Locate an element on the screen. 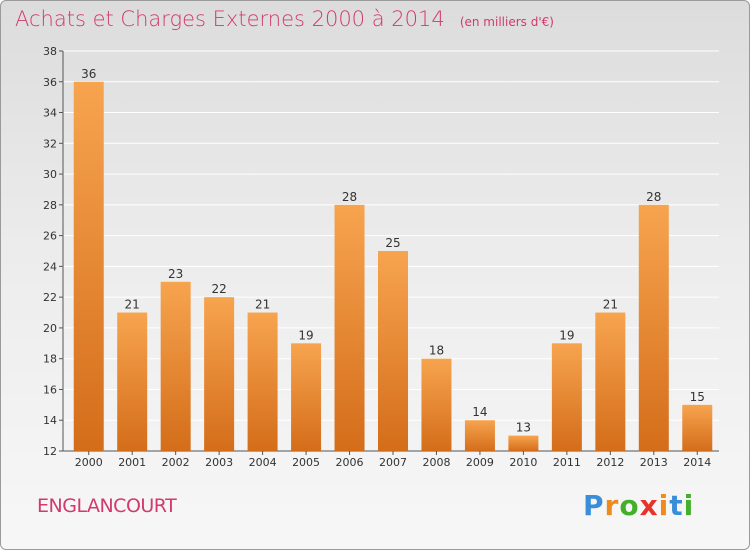 The image size is (750, 550). x-tick-label: 2004 is located at coordinates (263, 462).